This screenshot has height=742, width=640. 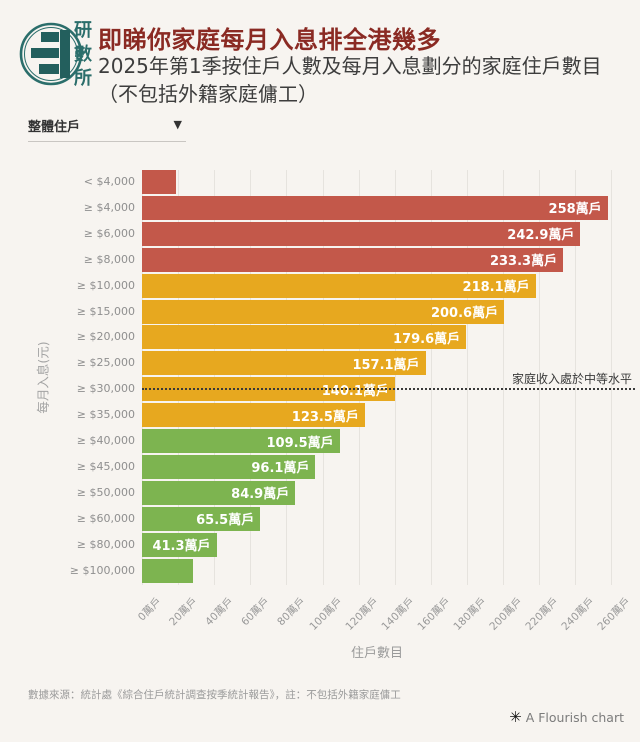 I want to click on bar-value-label: 84.9萬戶, so click(x=260, y=495).